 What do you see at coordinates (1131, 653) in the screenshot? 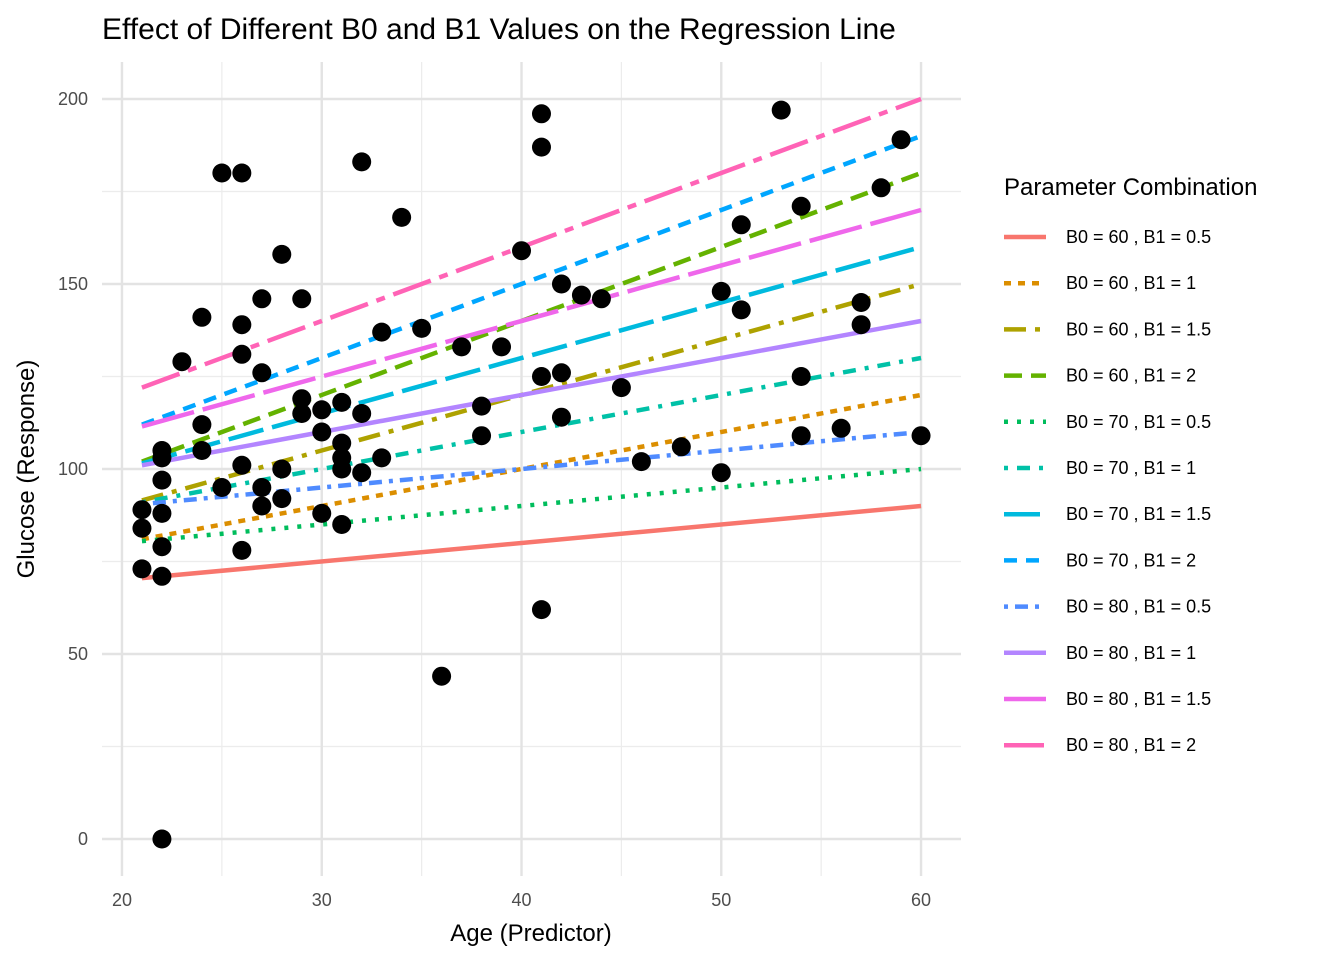
I see `legend-label: B0 = 80 , B1 = 1` at bounding box center [1131, 653].